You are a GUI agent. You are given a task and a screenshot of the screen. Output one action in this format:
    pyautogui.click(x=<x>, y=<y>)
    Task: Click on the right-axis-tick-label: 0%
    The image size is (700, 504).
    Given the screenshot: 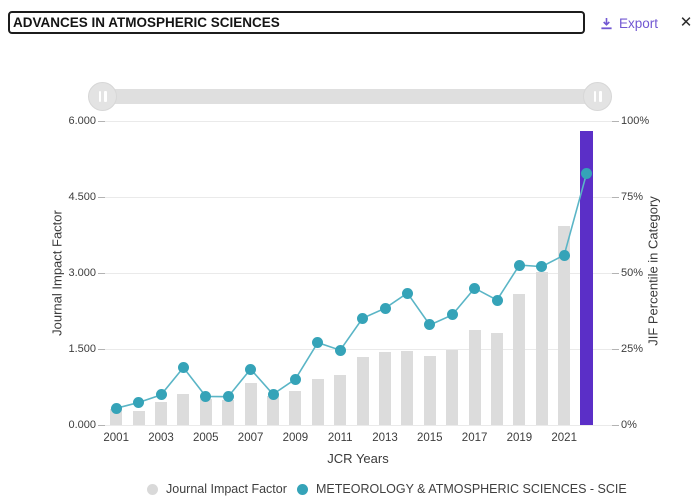 What is the action you would take?
    pyautogui.click(x=629, y=425)
    